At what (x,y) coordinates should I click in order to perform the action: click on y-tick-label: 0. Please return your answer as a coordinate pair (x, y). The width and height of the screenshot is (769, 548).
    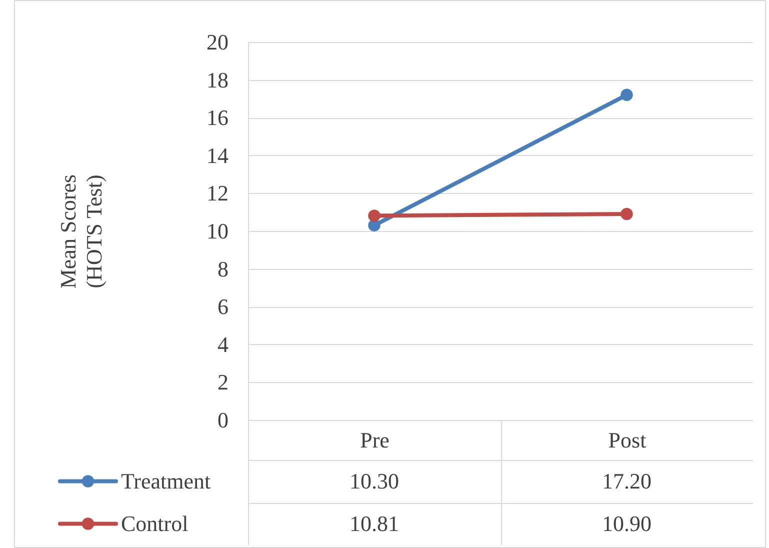
    Looking at the image, I should click on (223, 420).